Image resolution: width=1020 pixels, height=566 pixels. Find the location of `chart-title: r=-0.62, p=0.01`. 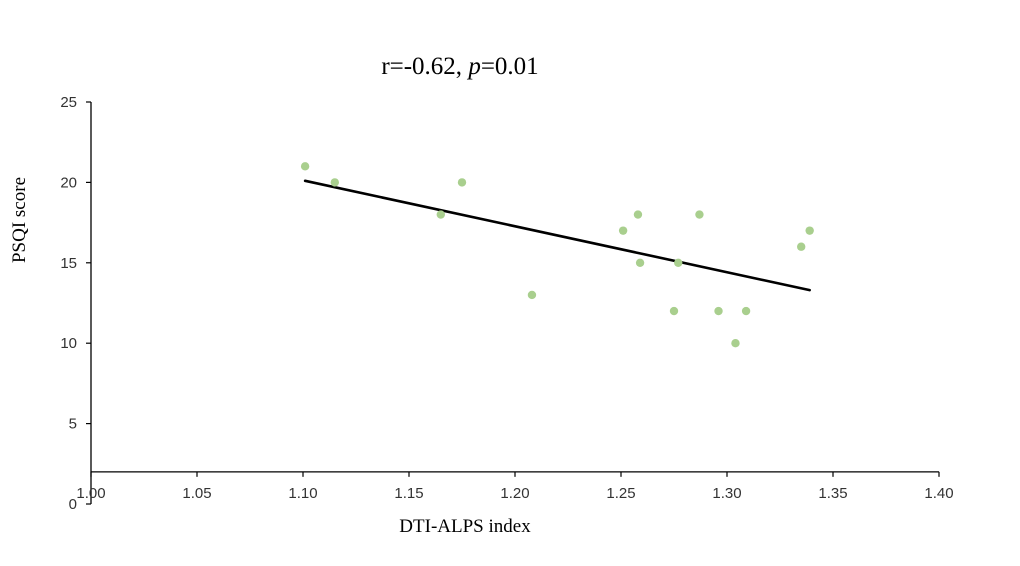

chart-title: r=-0.62, p=0.01 is located at coordinates (459, 66).